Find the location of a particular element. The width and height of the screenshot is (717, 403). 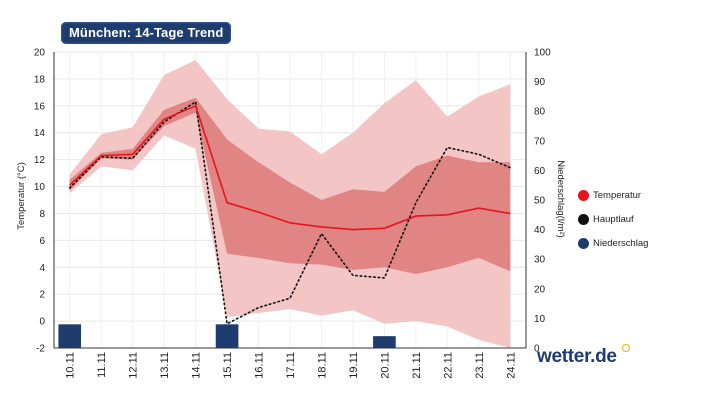

y-tick-label: 14 is located at coordinates (40, 133).